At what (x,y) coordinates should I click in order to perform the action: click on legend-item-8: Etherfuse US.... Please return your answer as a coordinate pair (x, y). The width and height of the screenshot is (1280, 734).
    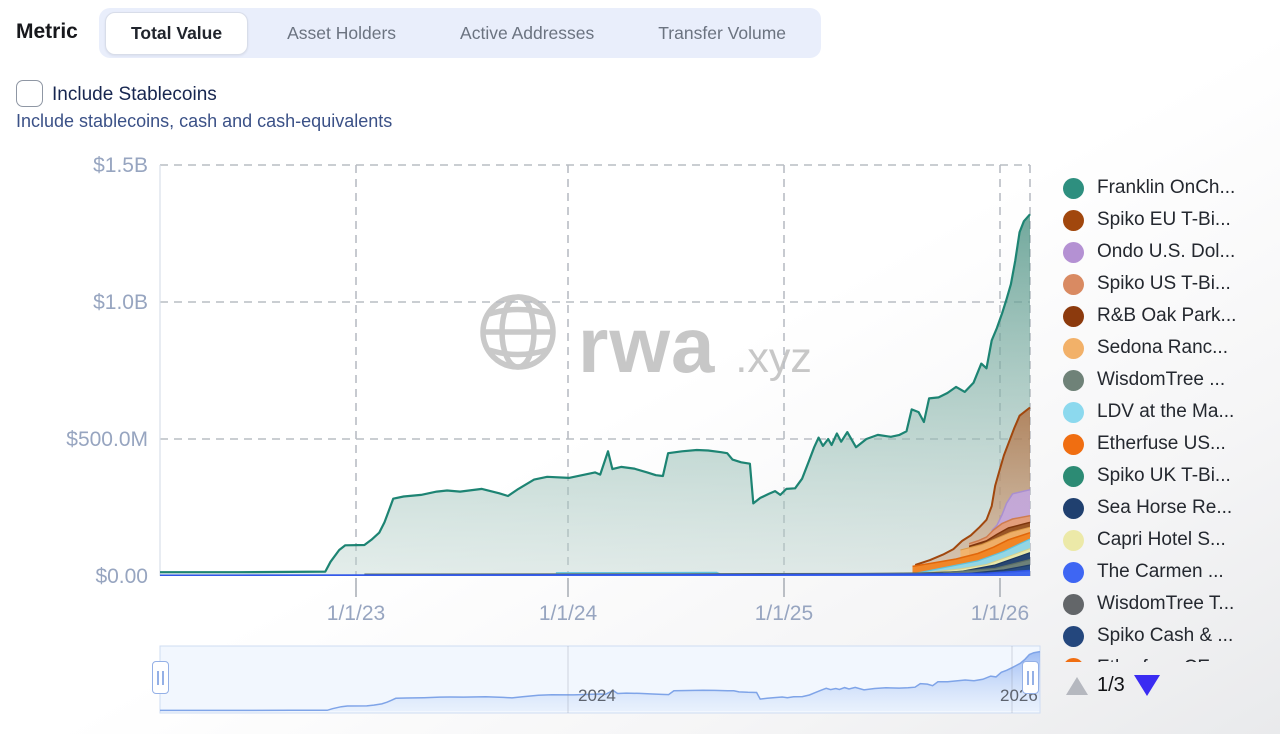
    Looking at the image, I should click on (1171, 444).